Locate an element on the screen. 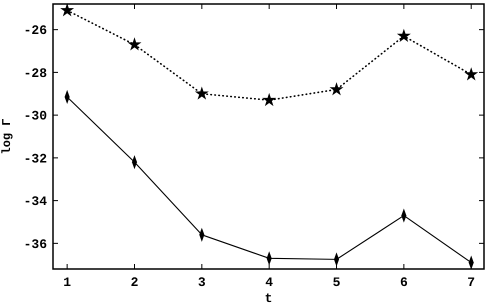 The height and width of the screenshot is (308, 486). x-tick-label: 1 is located at coordinates (67, 282).